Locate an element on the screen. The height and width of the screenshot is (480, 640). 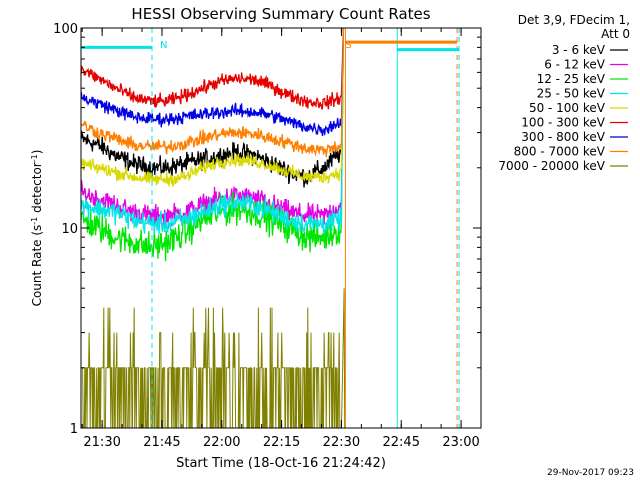
y-tick-label-1: 10 is located at coordinates (69, 229).